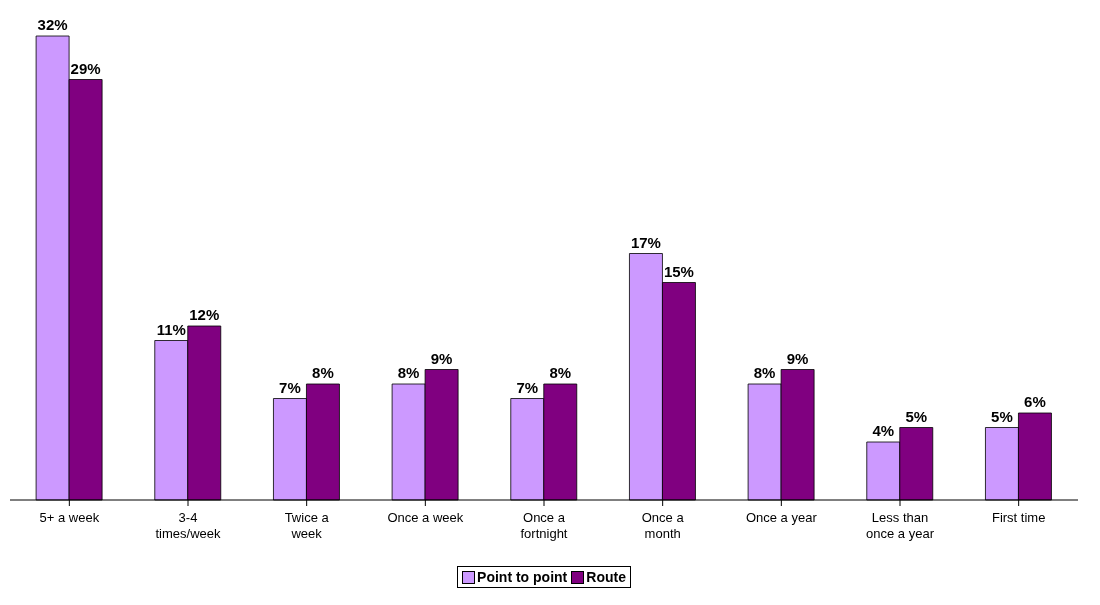 The image size is (1100, 605). Describe the element at coordinates (1035, 401) in the screenshot. I see `data-label: 6%` at that location.